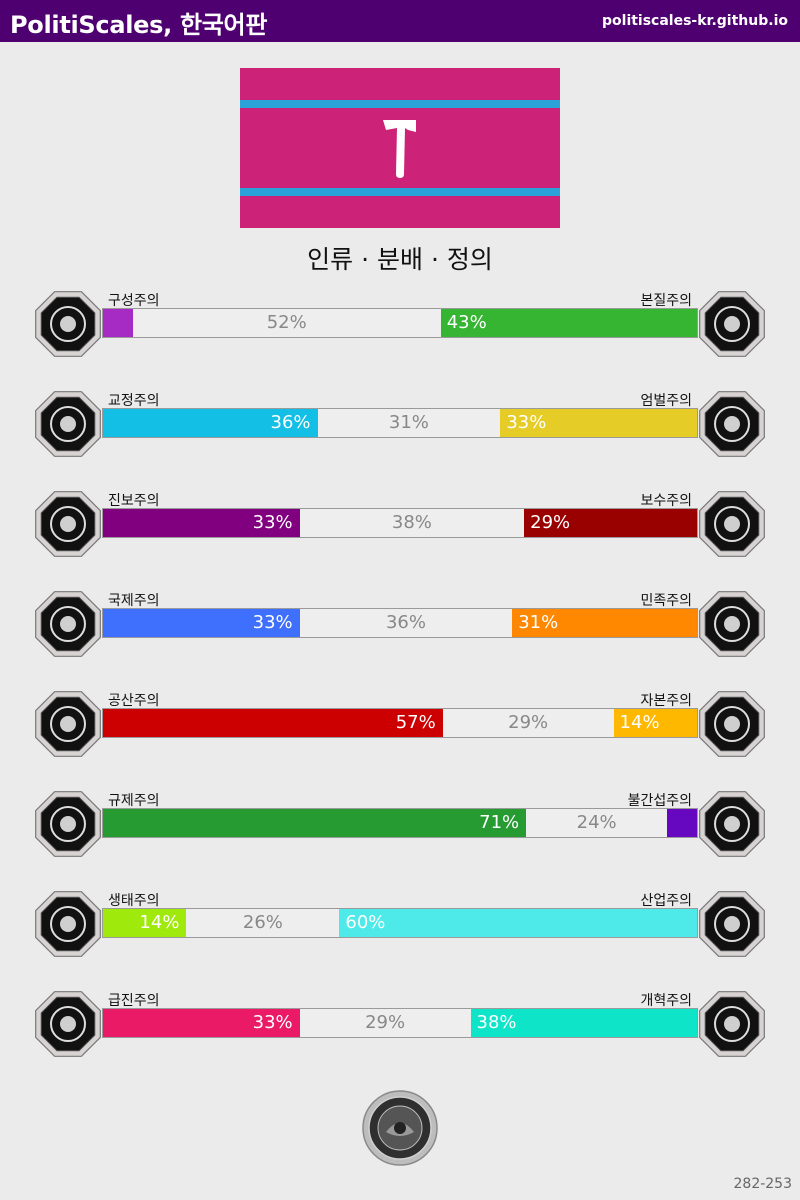  Describe the element at coordinates (134, 501) in the screenshot. I see `axis-left-label: 진보주의` at that location.